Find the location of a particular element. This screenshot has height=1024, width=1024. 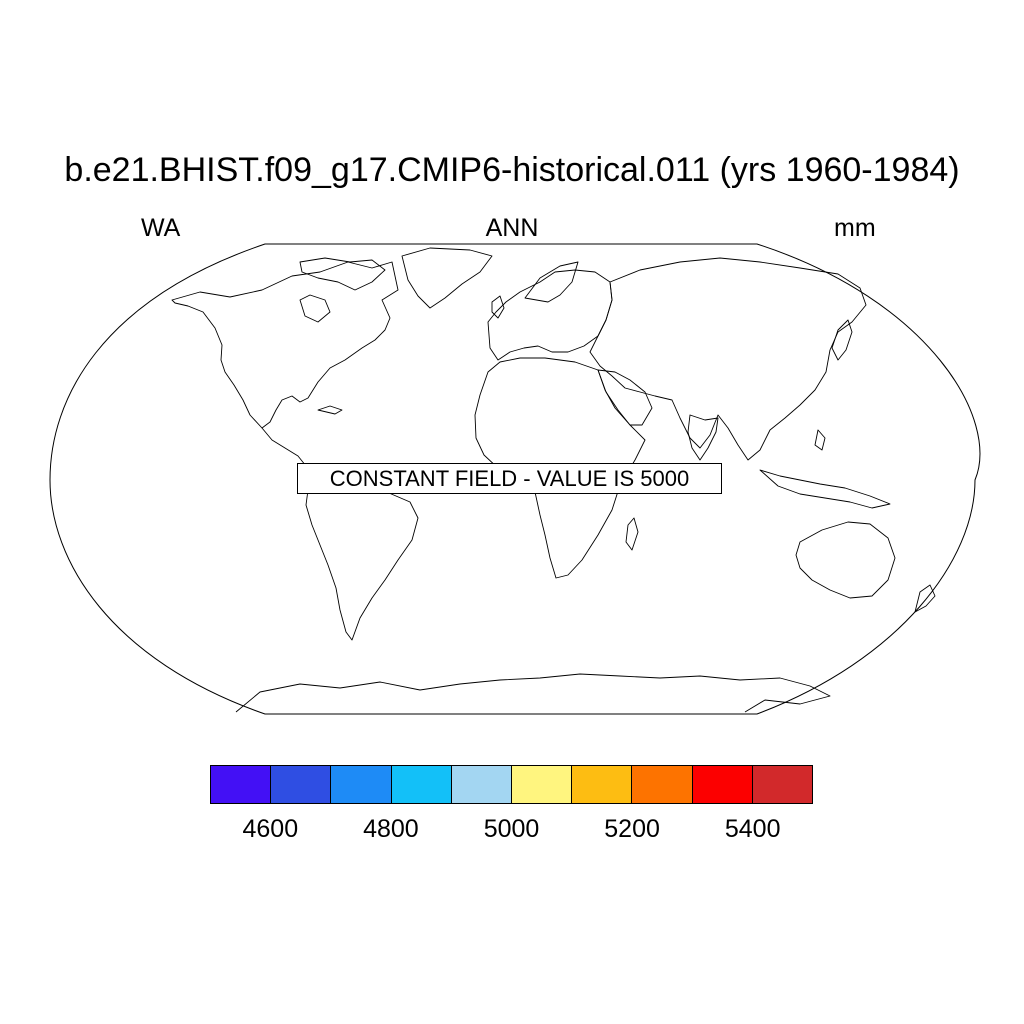

coast-arabia is located at coordinates (625, 397).